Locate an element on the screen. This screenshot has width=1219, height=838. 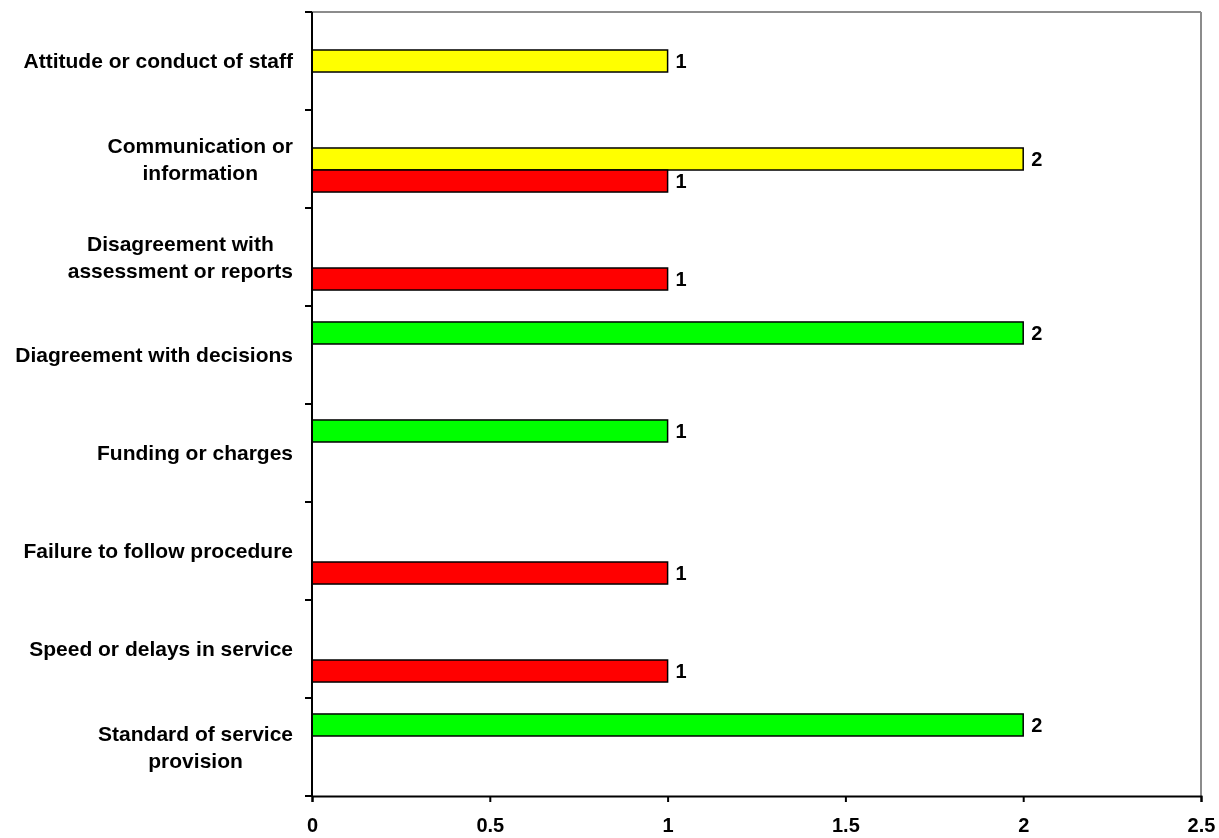
y-tick-label: Failure to follow procedure is located at coordinates (158, 551).